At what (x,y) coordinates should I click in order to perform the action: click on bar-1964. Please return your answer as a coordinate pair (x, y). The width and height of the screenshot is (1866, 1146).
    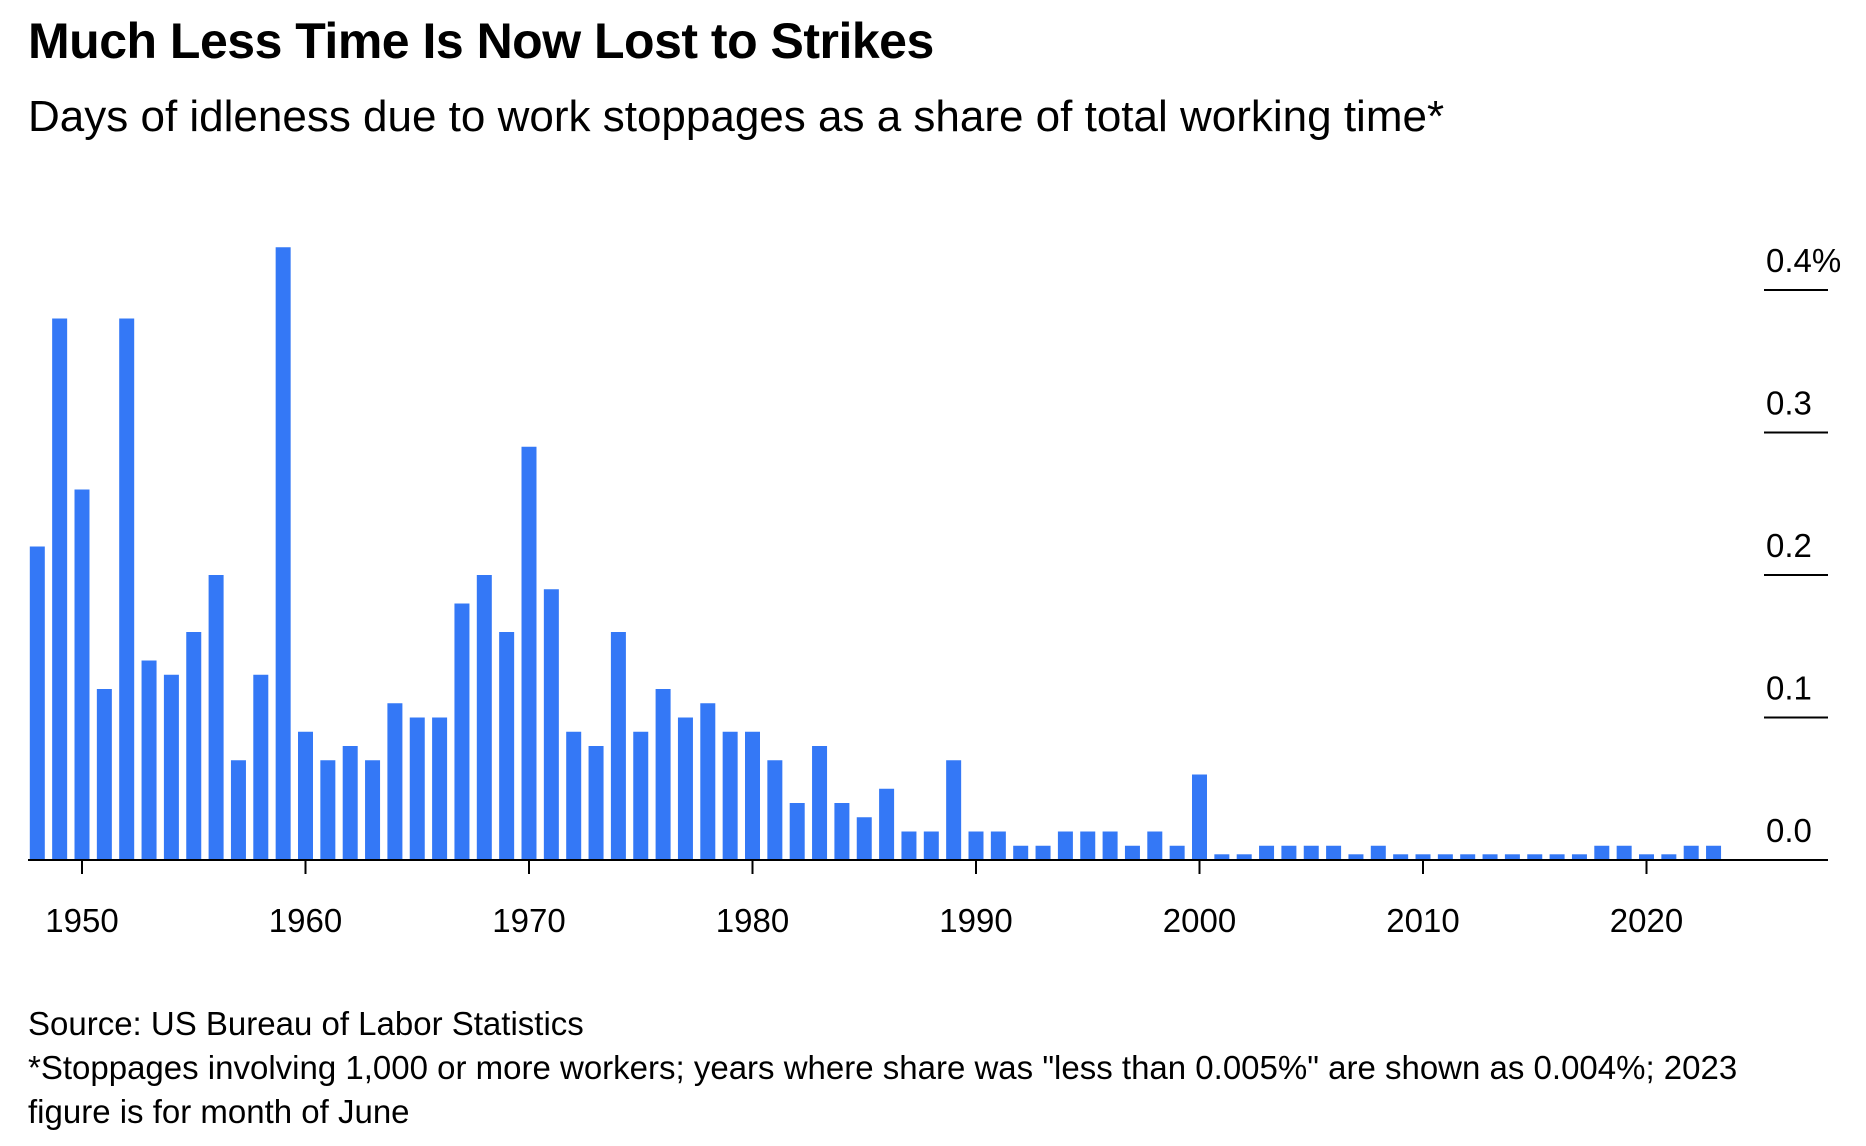
    Looking at the image, I should click on (395, 781).